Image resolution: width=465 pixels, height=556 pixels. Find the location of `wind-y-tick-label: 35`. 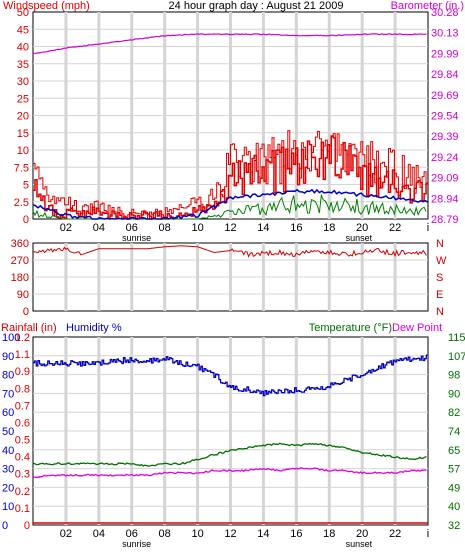

wind-y-tick-label: 35 is located at coordinates (23, 65).